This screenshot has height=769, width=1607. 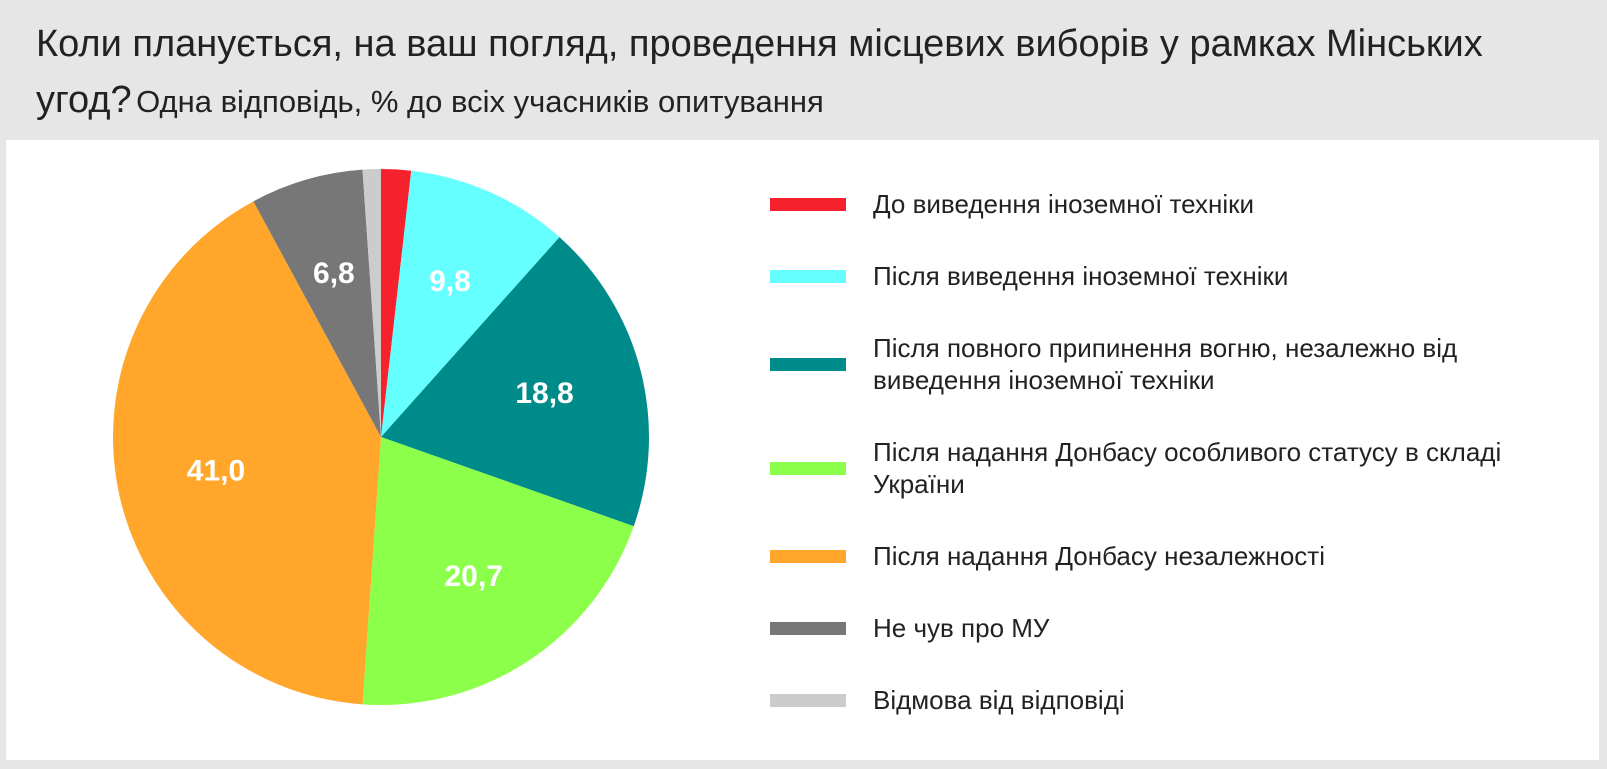 I want to click on legend-label: Не чув про МУ, so click(x=961, y=628).